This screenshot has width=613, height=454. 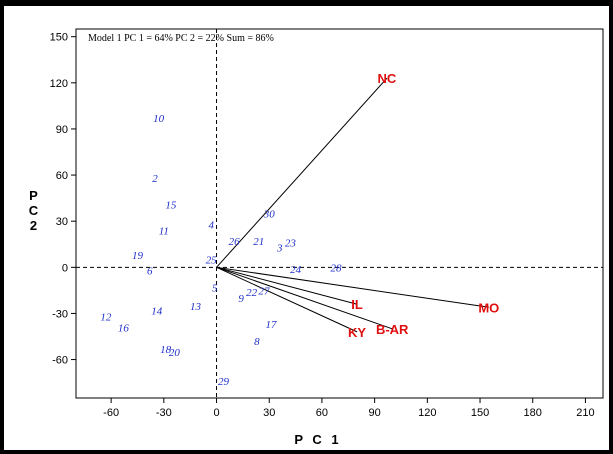 What do you see at coordinates (296, 270) in the screenshot?
I see `score-point-label: 24` at bounding box center [296, 270].